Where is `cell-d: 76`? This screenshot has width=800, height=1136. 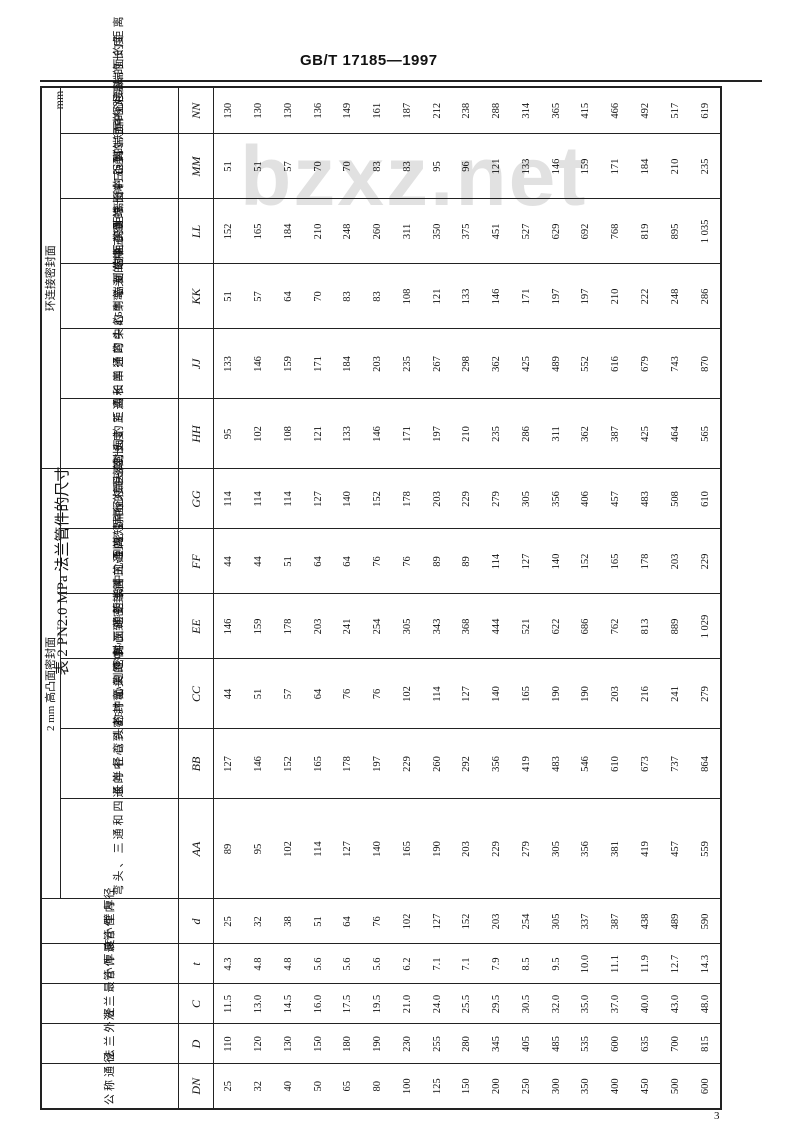
cell-d: 76 is located at coordinates (377, 921).